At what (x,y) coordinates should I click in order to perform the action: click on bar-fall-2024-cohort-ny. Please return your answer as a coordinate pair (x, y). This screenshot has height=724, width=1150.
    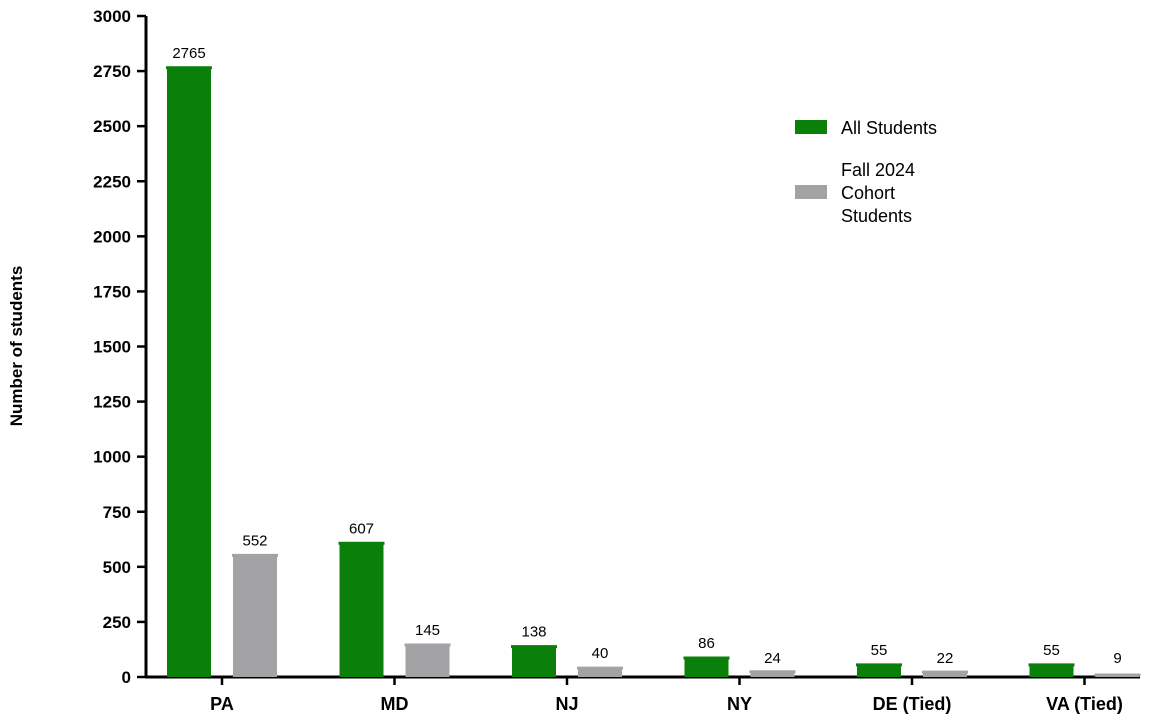
    Looking at the image, I should click on (772, 674).